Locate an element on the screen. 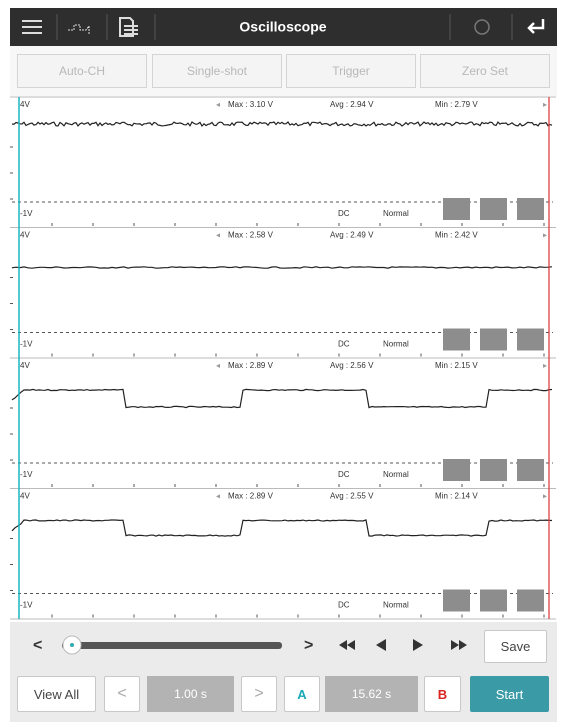 The image size is (569, 727). mode-button: Single-shot is located at coordinates (217, 71).